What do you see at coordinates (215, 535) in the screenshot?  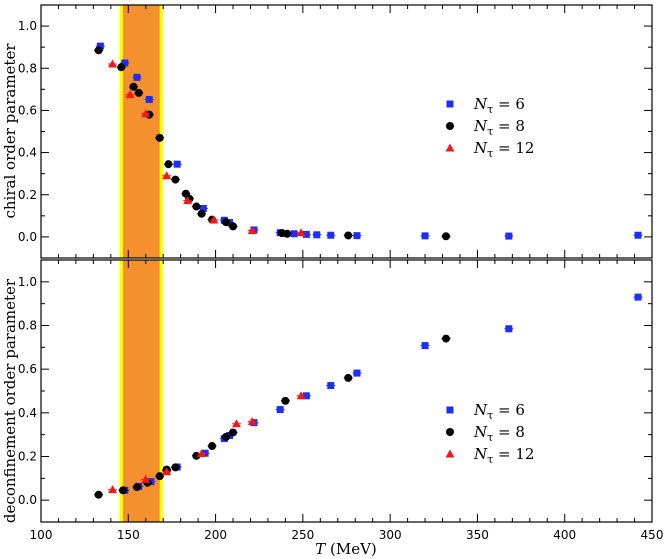 I see `x-tick-label: 200` at bounding box center [215, 535].